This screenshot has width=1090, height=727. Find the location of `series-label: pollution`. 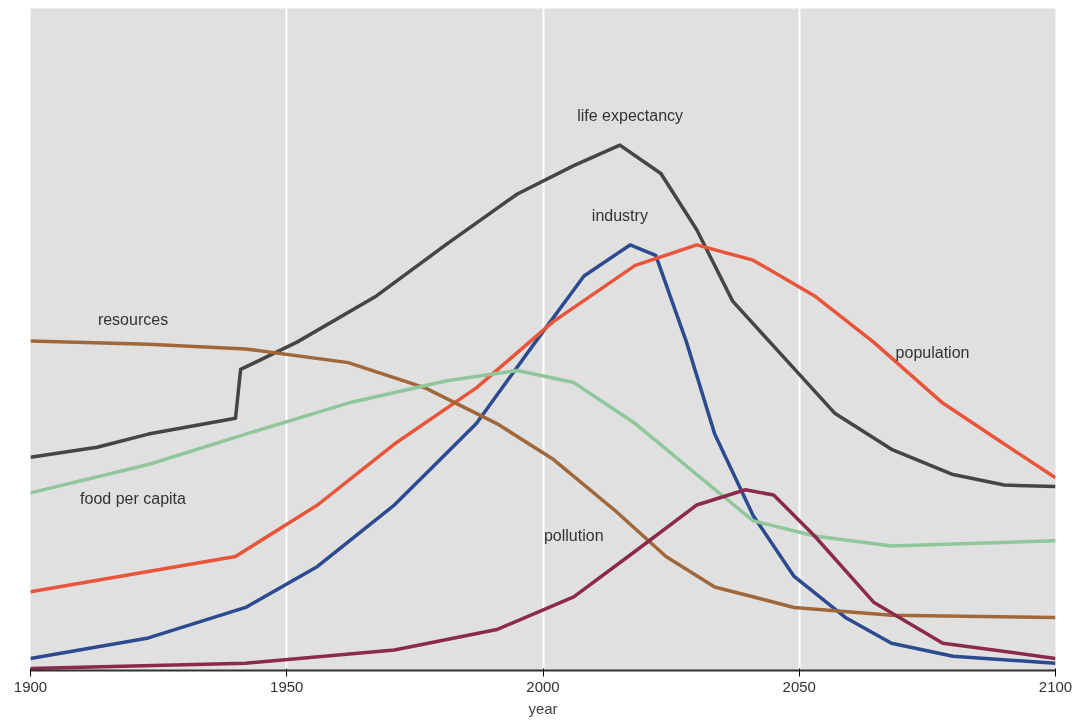

series-label: pollution is located at coordinates (573, 536).